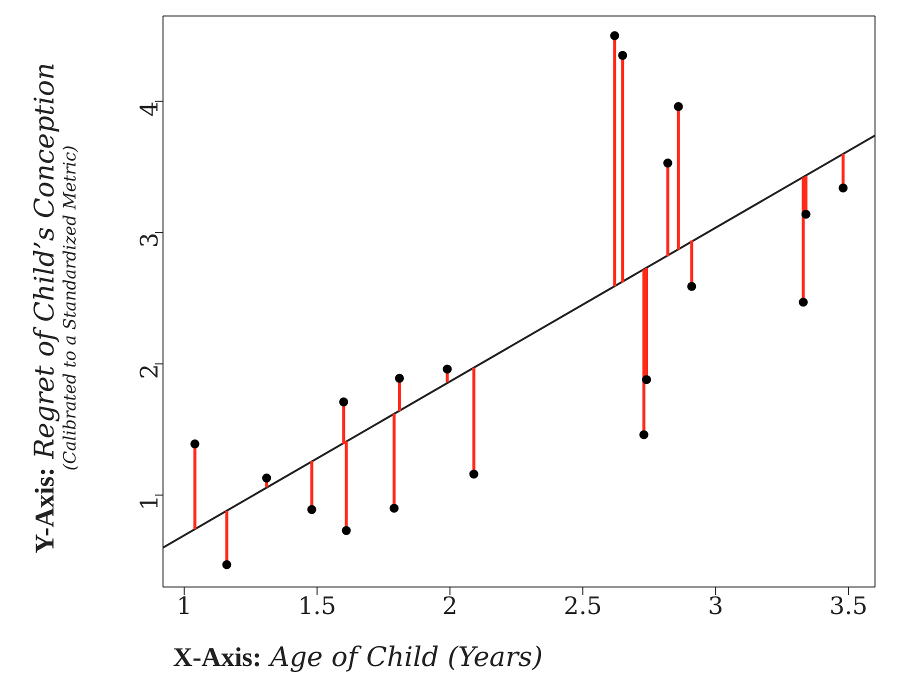 The width and height of the screenshot is (909, 697). Describe the element at coordinates (45, 308) in the screenshot. I see `y-axis-title: Y-Axis: Regret of Child’s Conception` at that location.